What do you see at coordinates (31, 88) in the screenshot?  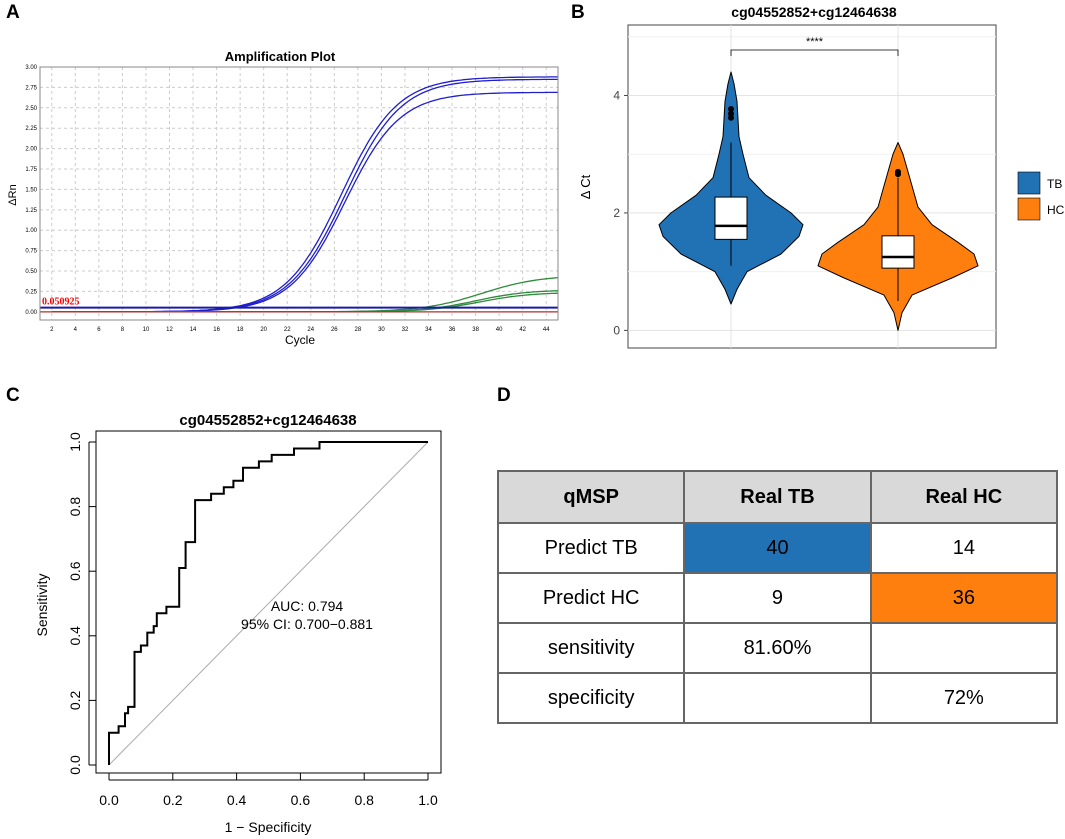 I see `y-tick-label: 2.75` at bounding box center [31, 88].